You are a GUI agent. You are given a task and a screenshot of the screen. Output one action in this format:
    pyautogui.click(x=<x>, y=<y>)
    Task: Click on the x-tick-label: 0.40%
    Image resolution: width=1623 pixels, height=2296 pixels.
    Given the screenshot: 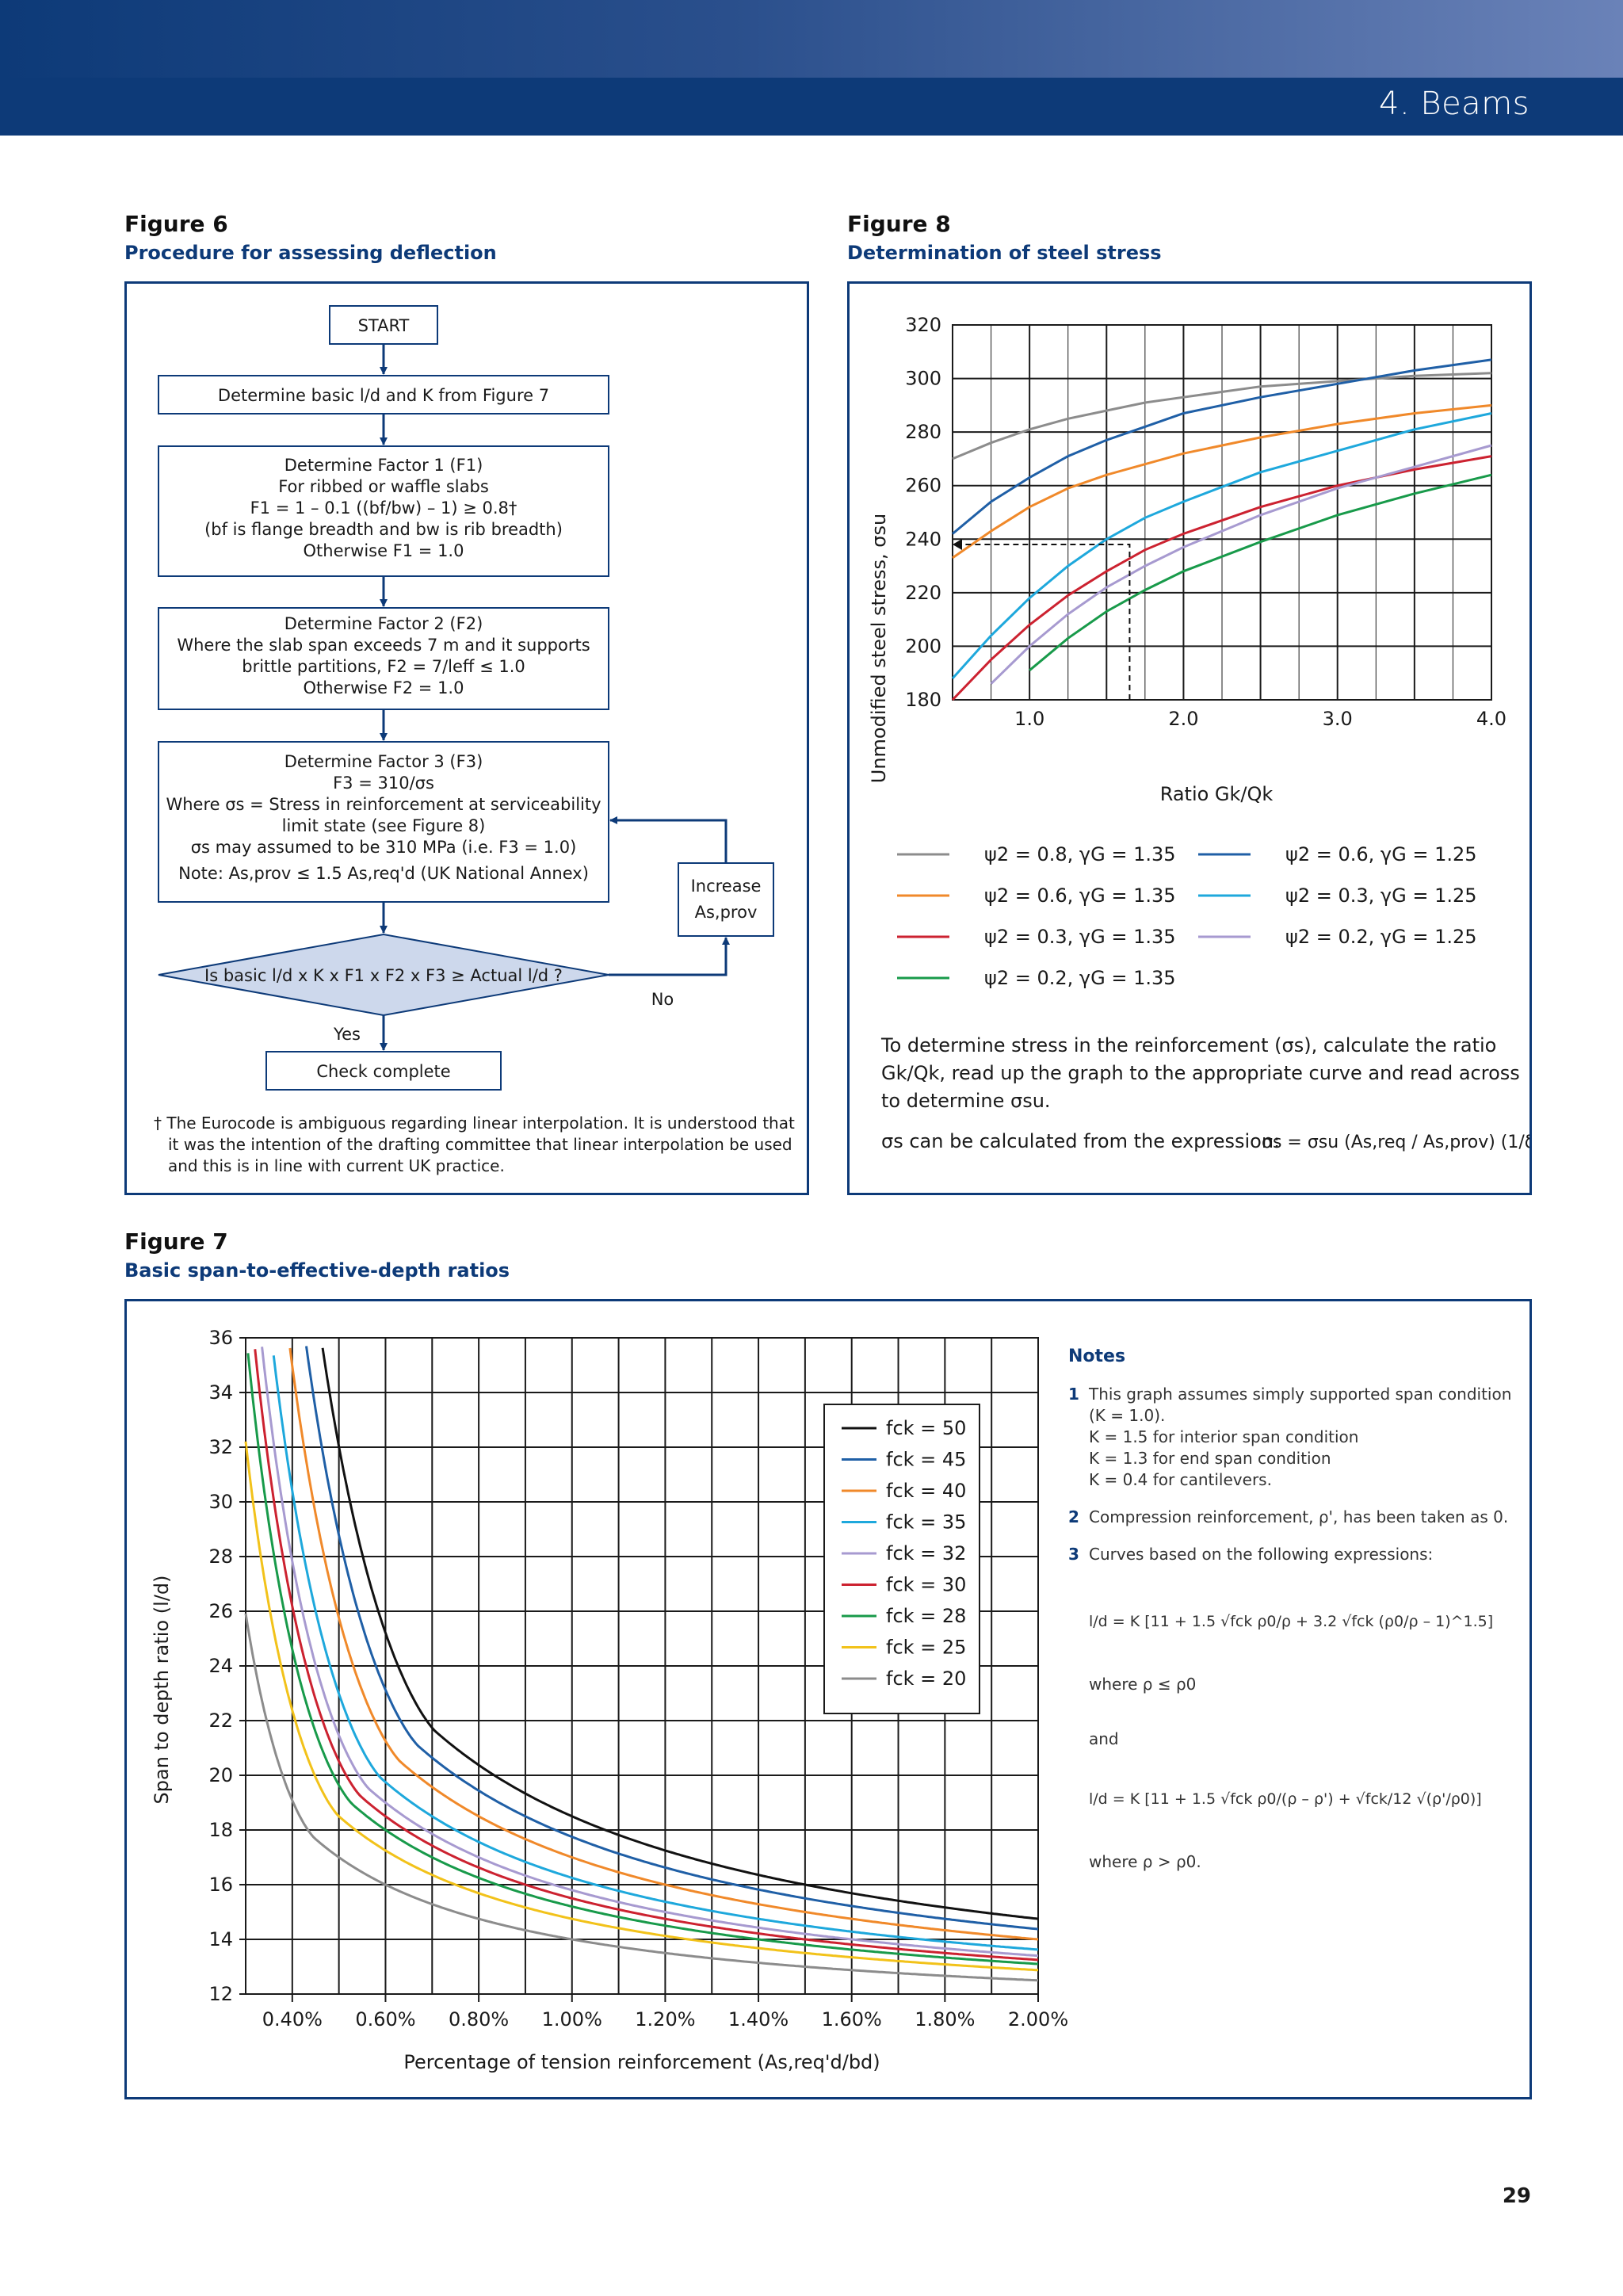 What is the action you would take?
    pyautogui.click(x=292, y=2019)
    